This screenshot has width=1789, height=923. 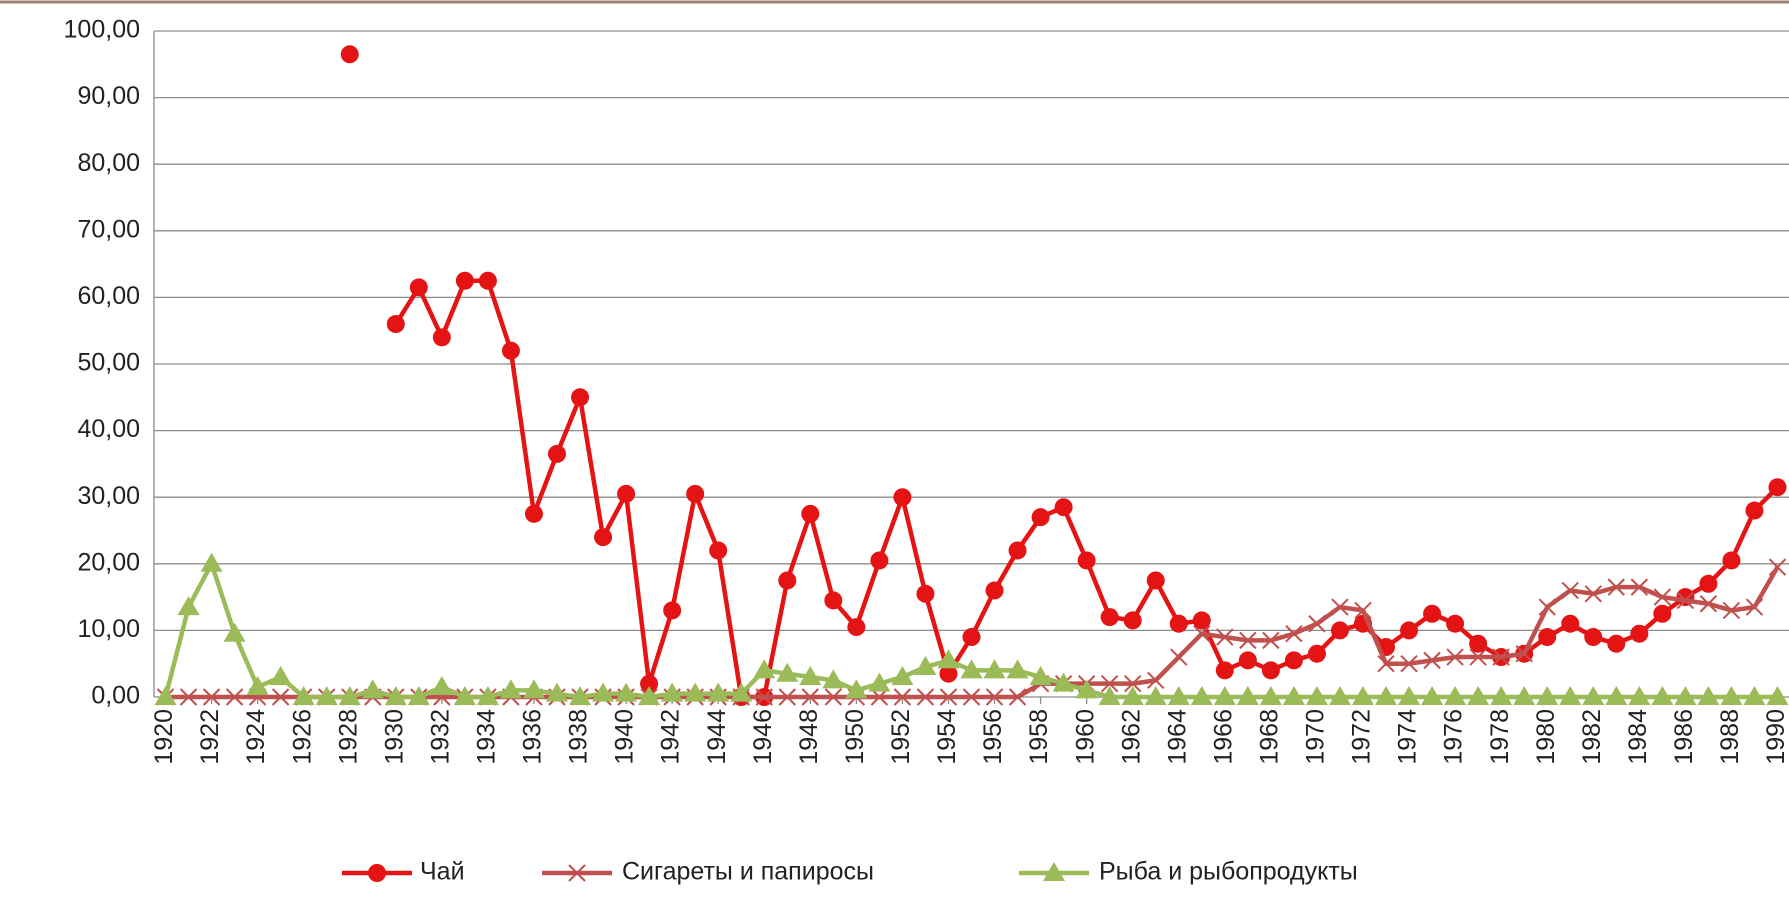 I want to click on x-tick-label: 1958, so click(x=1039, y=737).